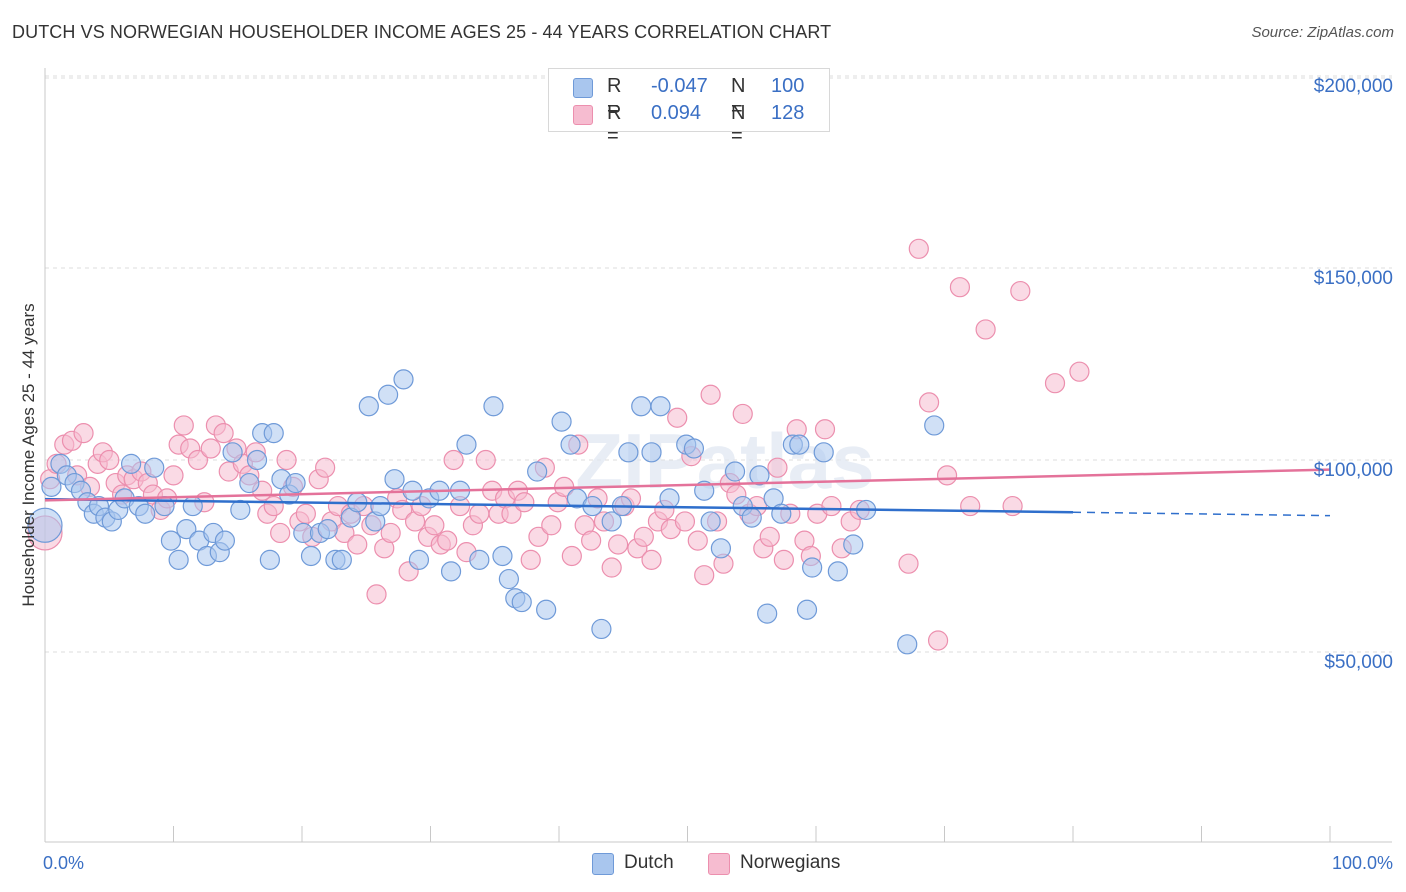  I want to click on legend-r-label: R =, so click(614, 124).